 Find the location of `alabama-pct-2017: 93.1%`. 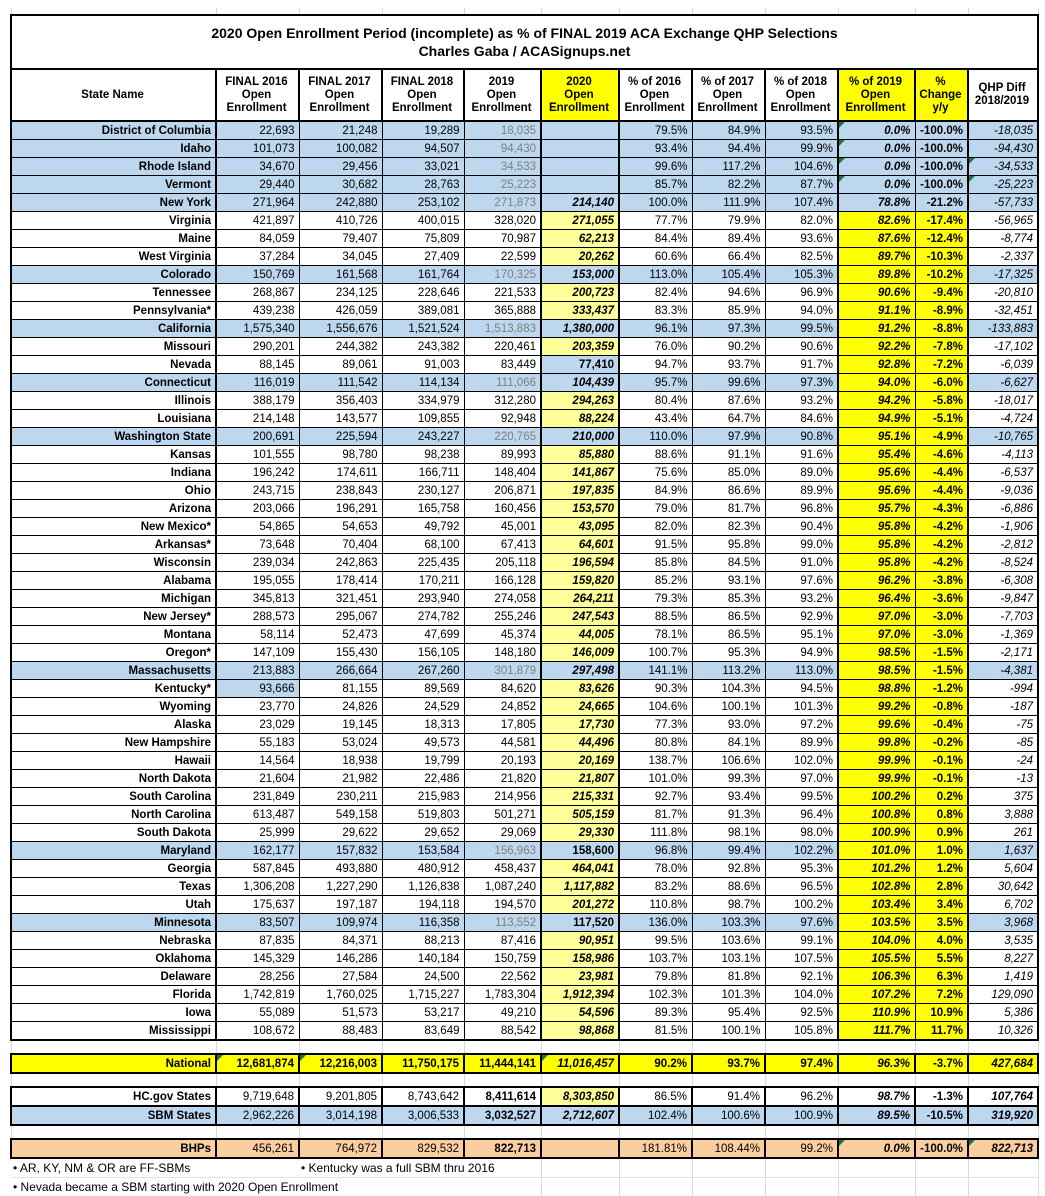

alabama-pct-2017: 93.1% is located at coordinates (728, 581).